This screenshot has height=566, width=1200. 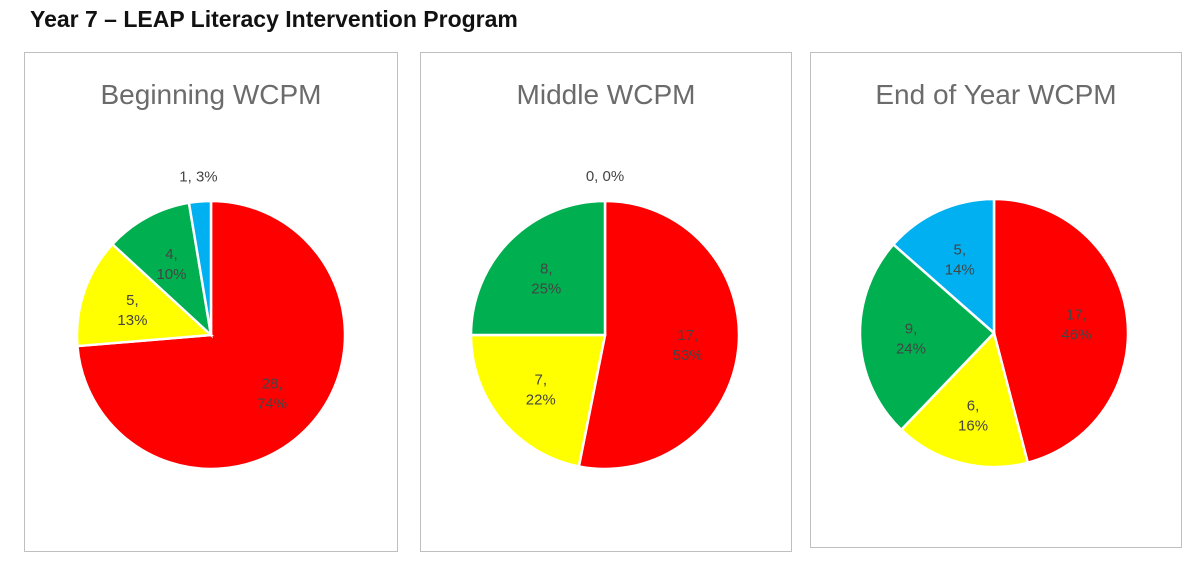 What do you see at coordinates (541, 380) in the screenshot?
I see `slice-value-label: 7,` at bounding box center [541, 380].